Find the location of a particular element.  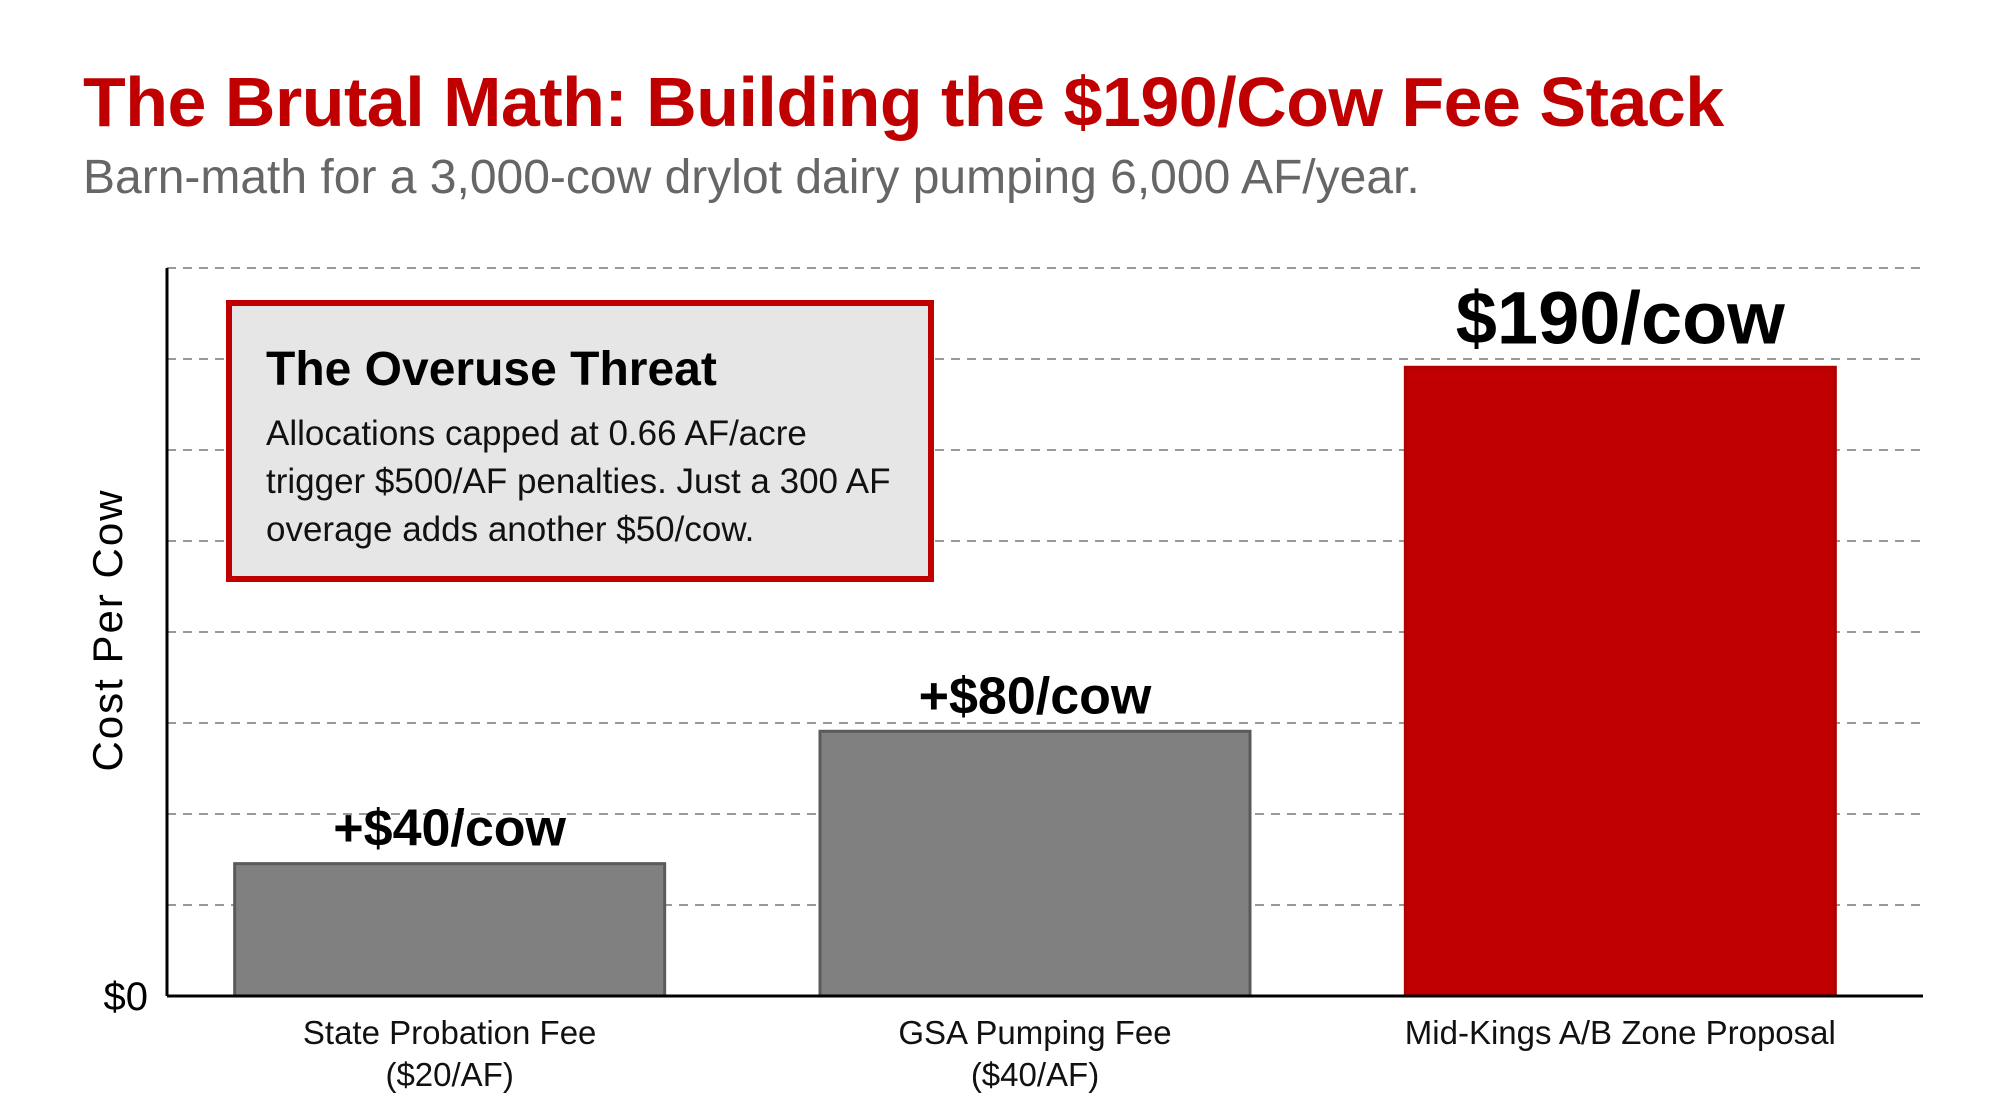

data-label: +$40/cow is located at coordinates (449, 829).